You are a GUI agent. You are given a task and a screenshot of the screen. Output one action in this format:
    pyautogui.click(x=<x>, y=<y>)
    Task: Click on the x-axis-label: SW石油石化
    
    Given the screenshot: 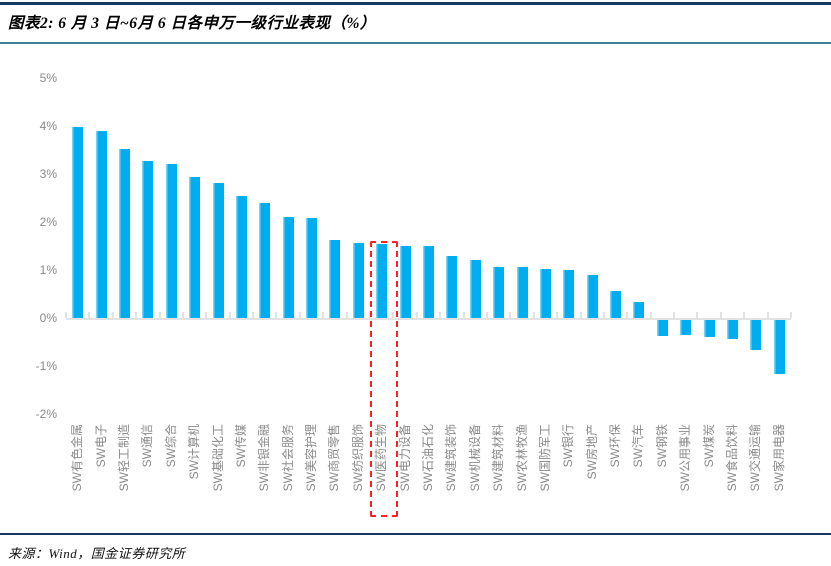 What is the action you would take?
    pyautogui.click(x=428, y=458)
    